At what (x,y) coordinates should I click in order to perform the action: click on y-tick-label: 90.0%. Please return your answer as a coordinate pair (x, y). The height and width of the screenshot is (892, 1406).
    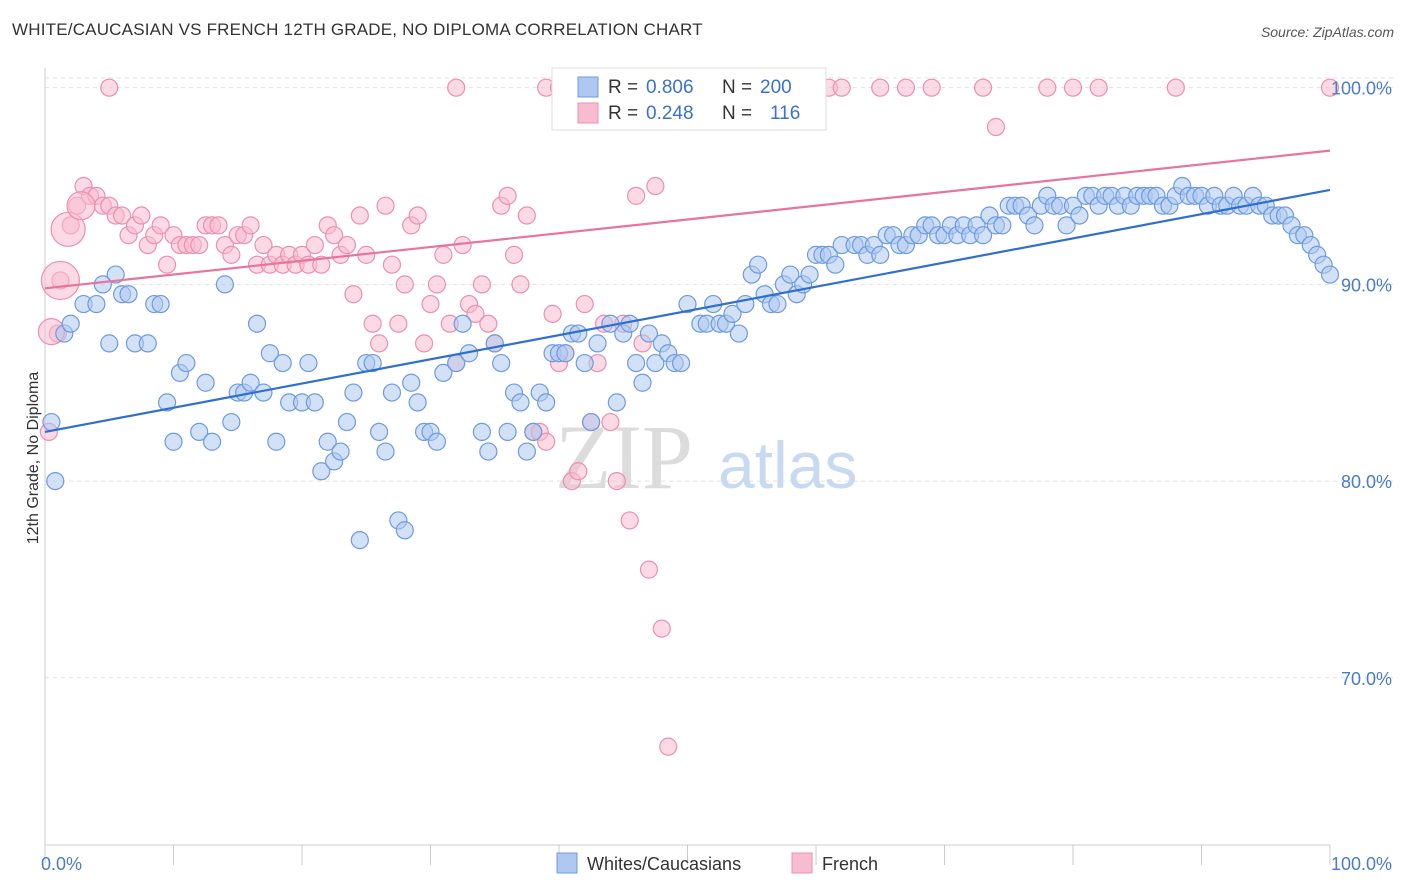
    Looking at the image, I should click on (1366, 285).